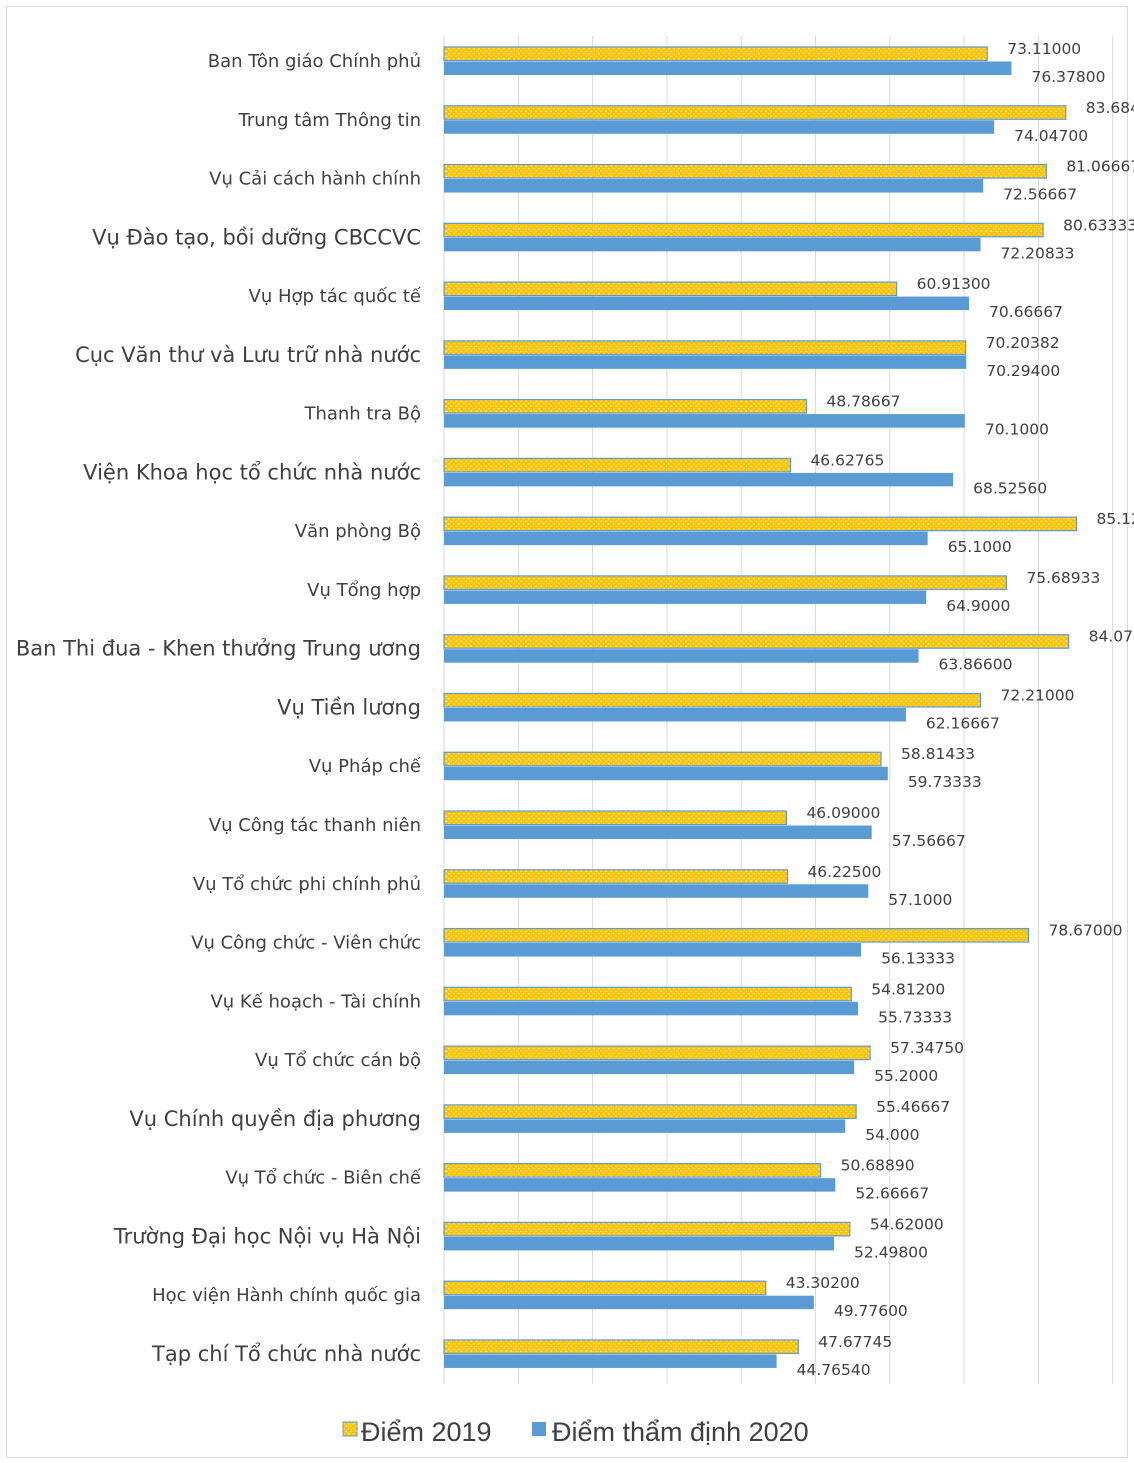 This screenshot has width=1134, height=1463. What do you see at coordinates (575, 1432) in the screenshot?
I see `legend: Điểm 2019 Điểm thẩm định 2020` at bounding box center [575, 1432].